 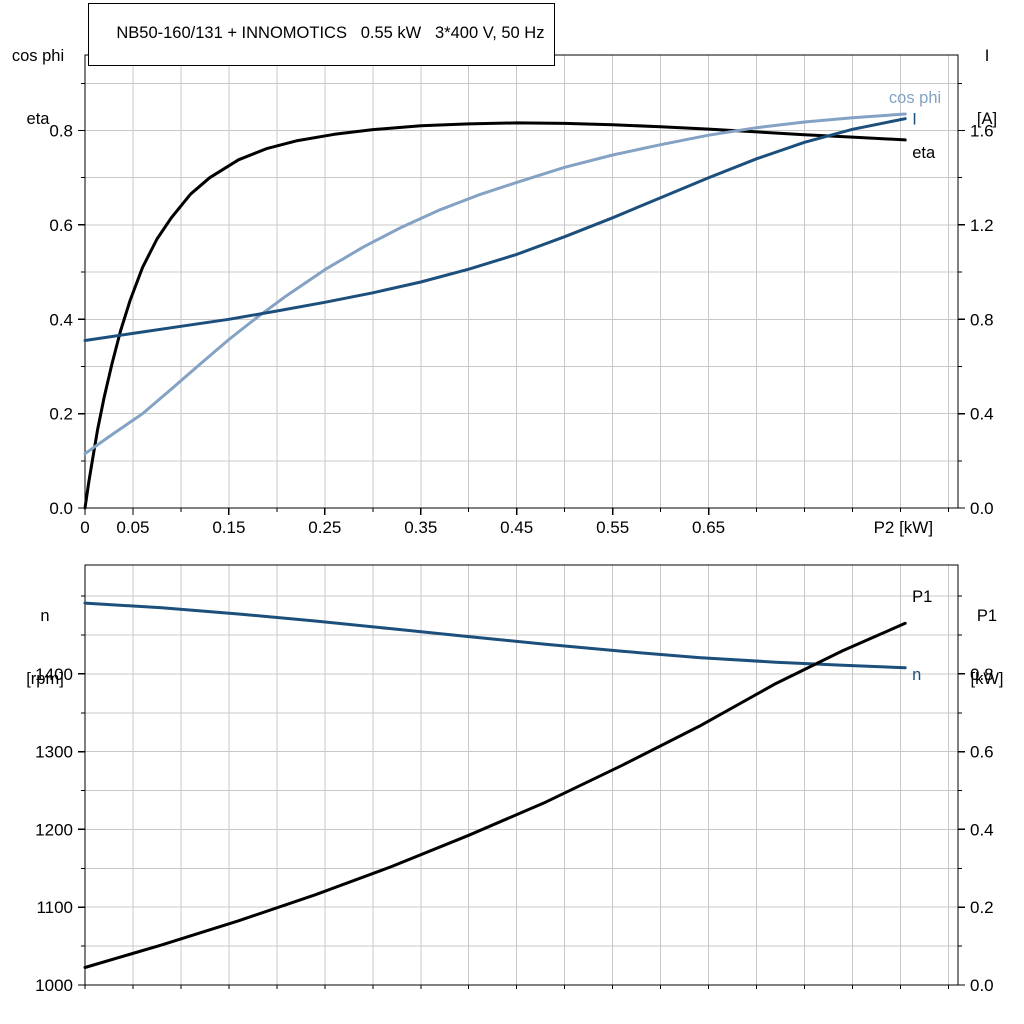 What do you see at coordinates (54, 907) in the screenshot?
I see `left-tick-label: 1100` at bounding box center [54, 907].